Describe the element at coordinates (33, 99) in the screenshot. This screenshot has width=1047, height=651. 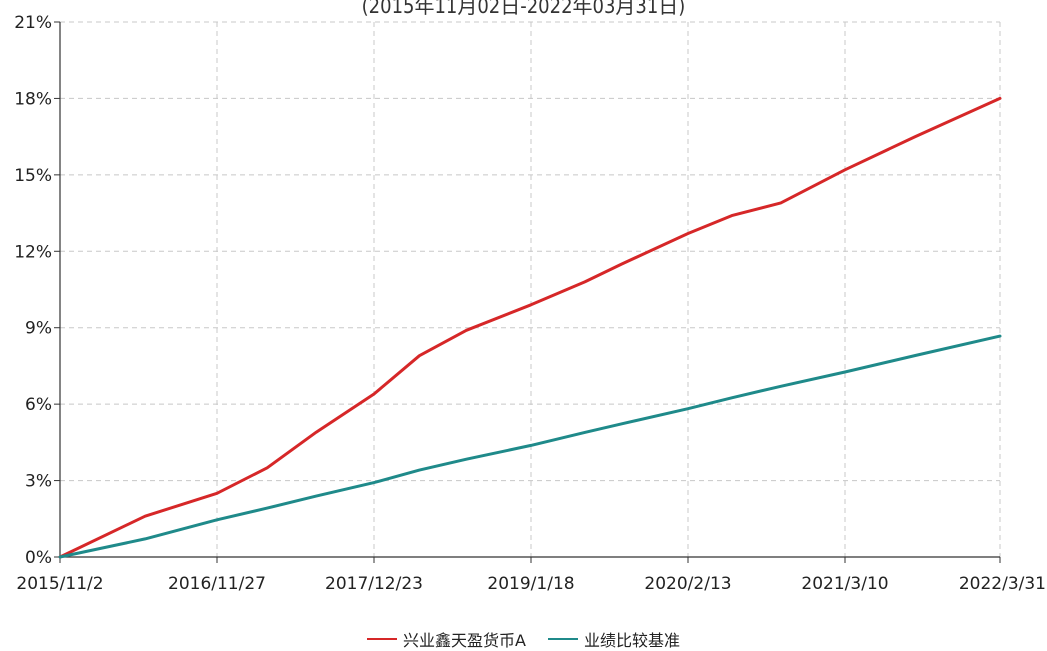
I see `y-tick-label: 18%` at that location.